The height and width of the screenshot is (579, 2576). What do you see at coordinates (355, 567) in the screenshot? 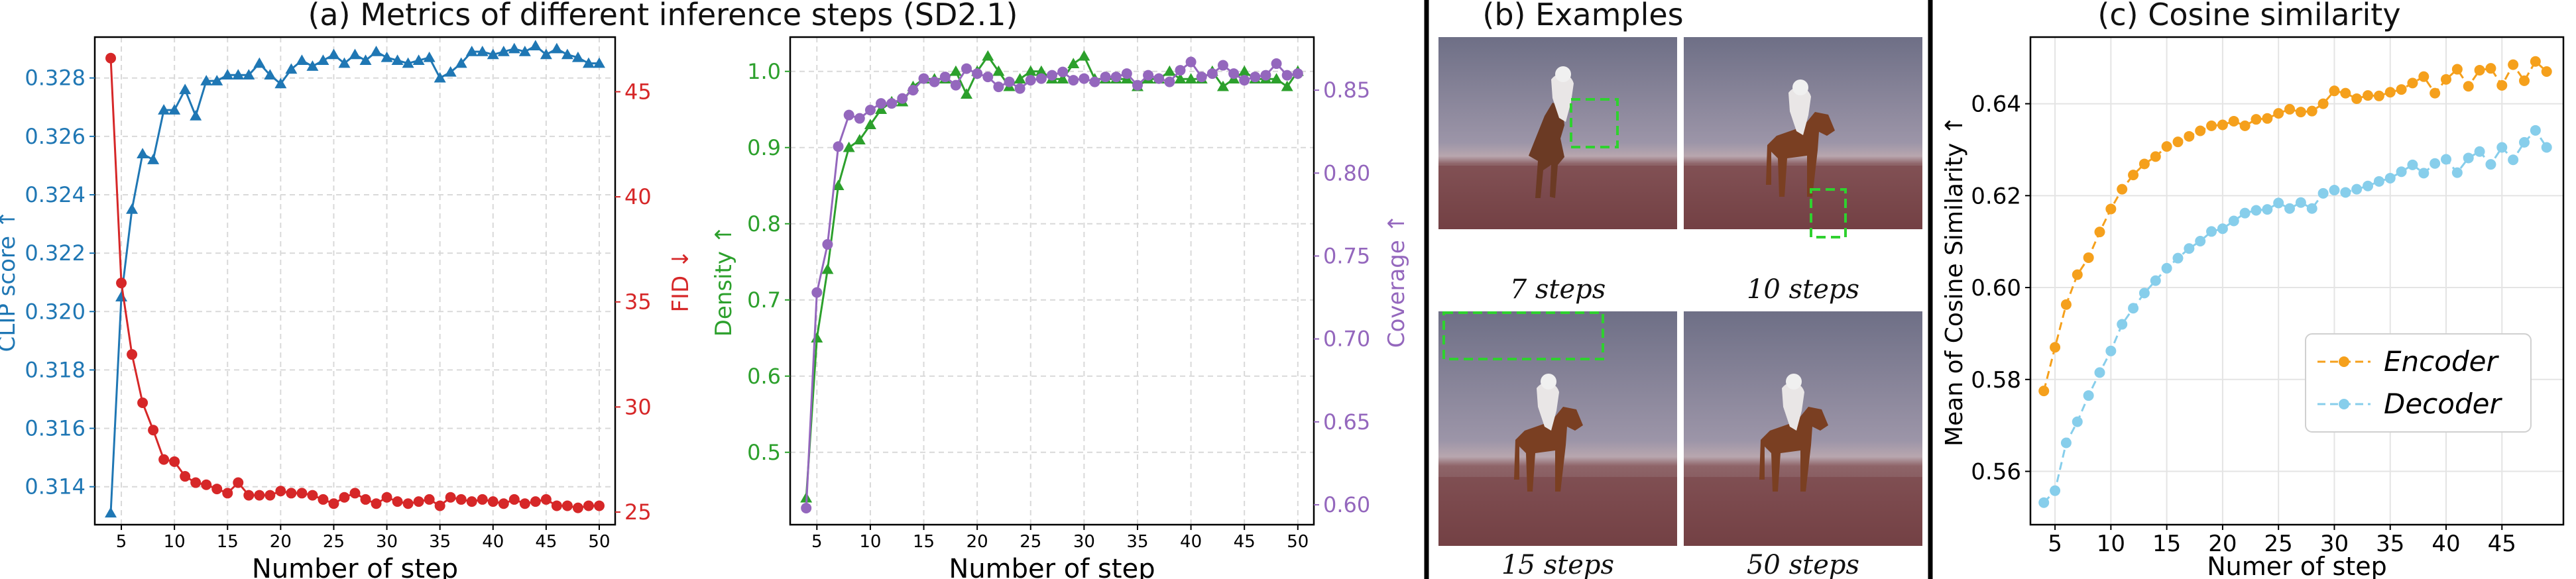
I see `x-axis-label: Number of step` at bounding box center [355, 567].